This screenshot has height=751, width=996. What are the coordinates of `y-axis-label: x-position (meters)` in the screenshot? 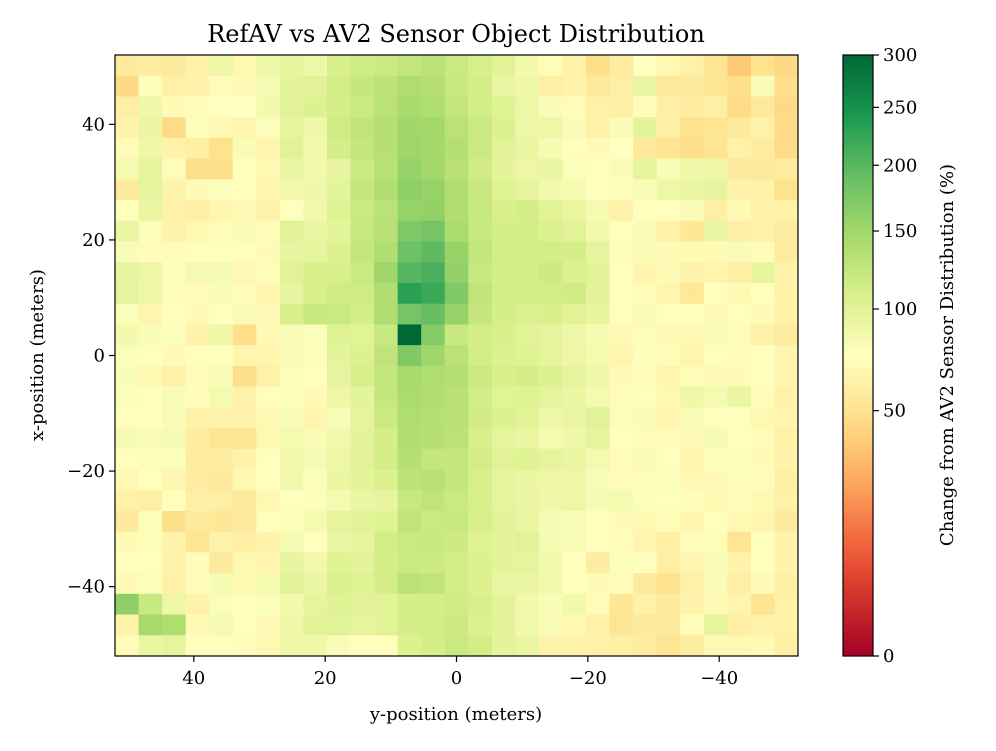 It's located at (37, 355).